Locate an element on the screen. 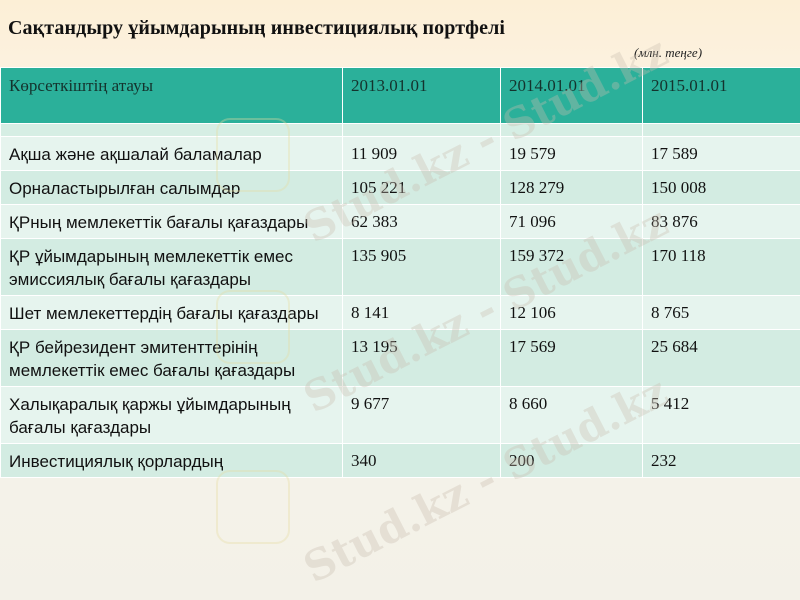 The width and height of the screenshot is (800, 600). value-cell: 17 569 is located at coordinates (571, 358).